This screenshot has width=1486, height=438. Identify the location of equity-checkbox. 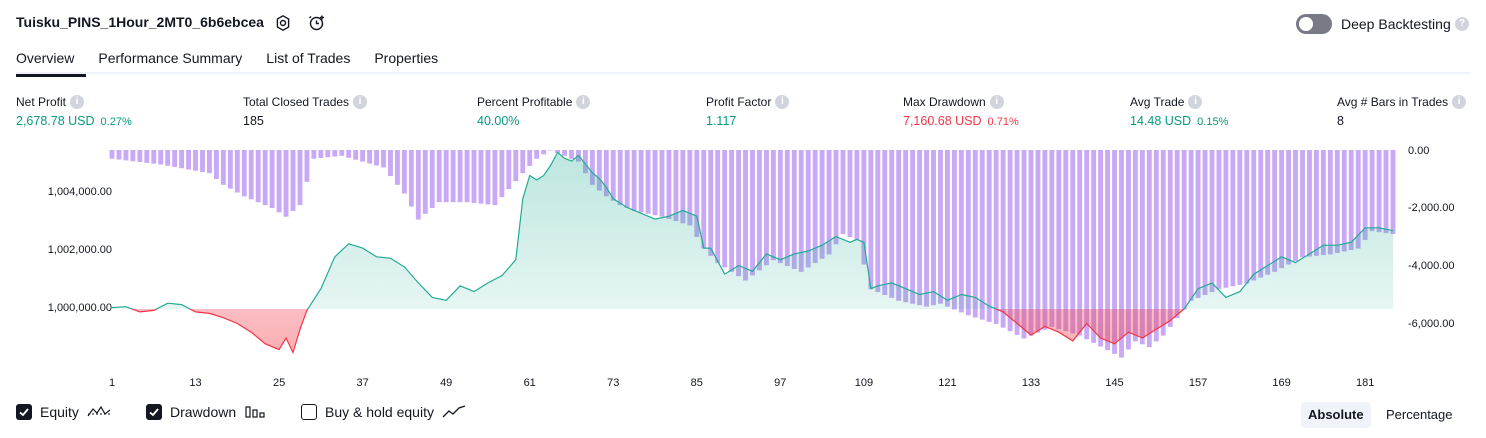
(24, 412).